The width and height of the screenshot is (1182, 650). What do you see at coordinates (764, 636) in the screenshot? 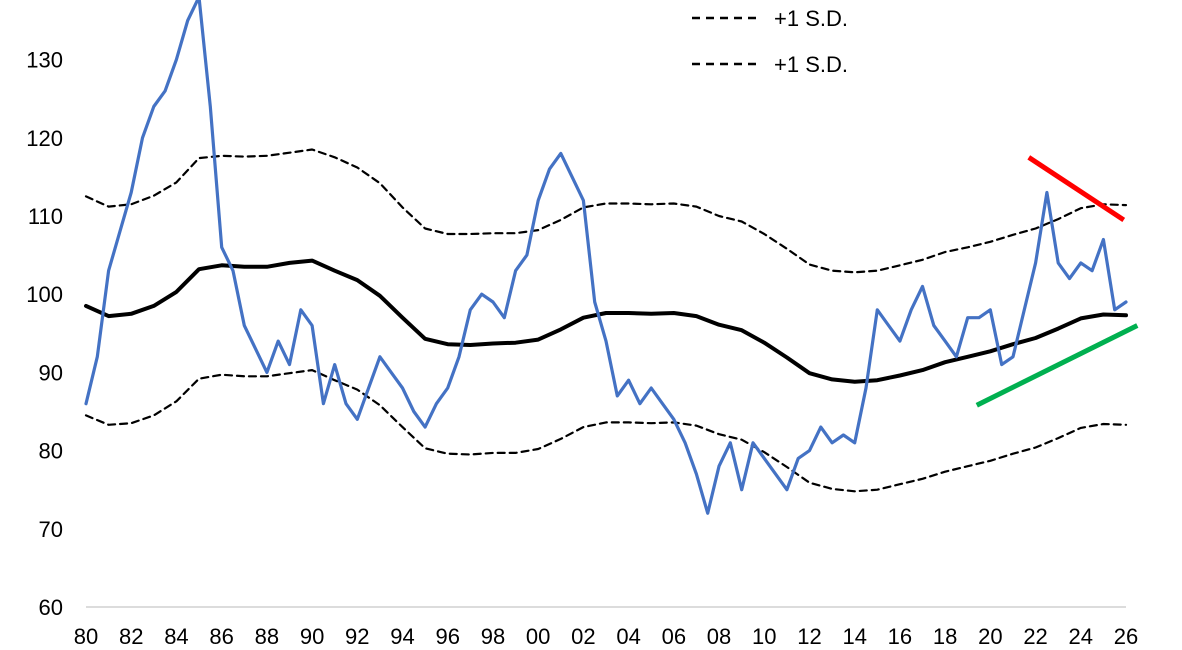
I see `x-tick-label: 10` at bounding box center [764, 636].